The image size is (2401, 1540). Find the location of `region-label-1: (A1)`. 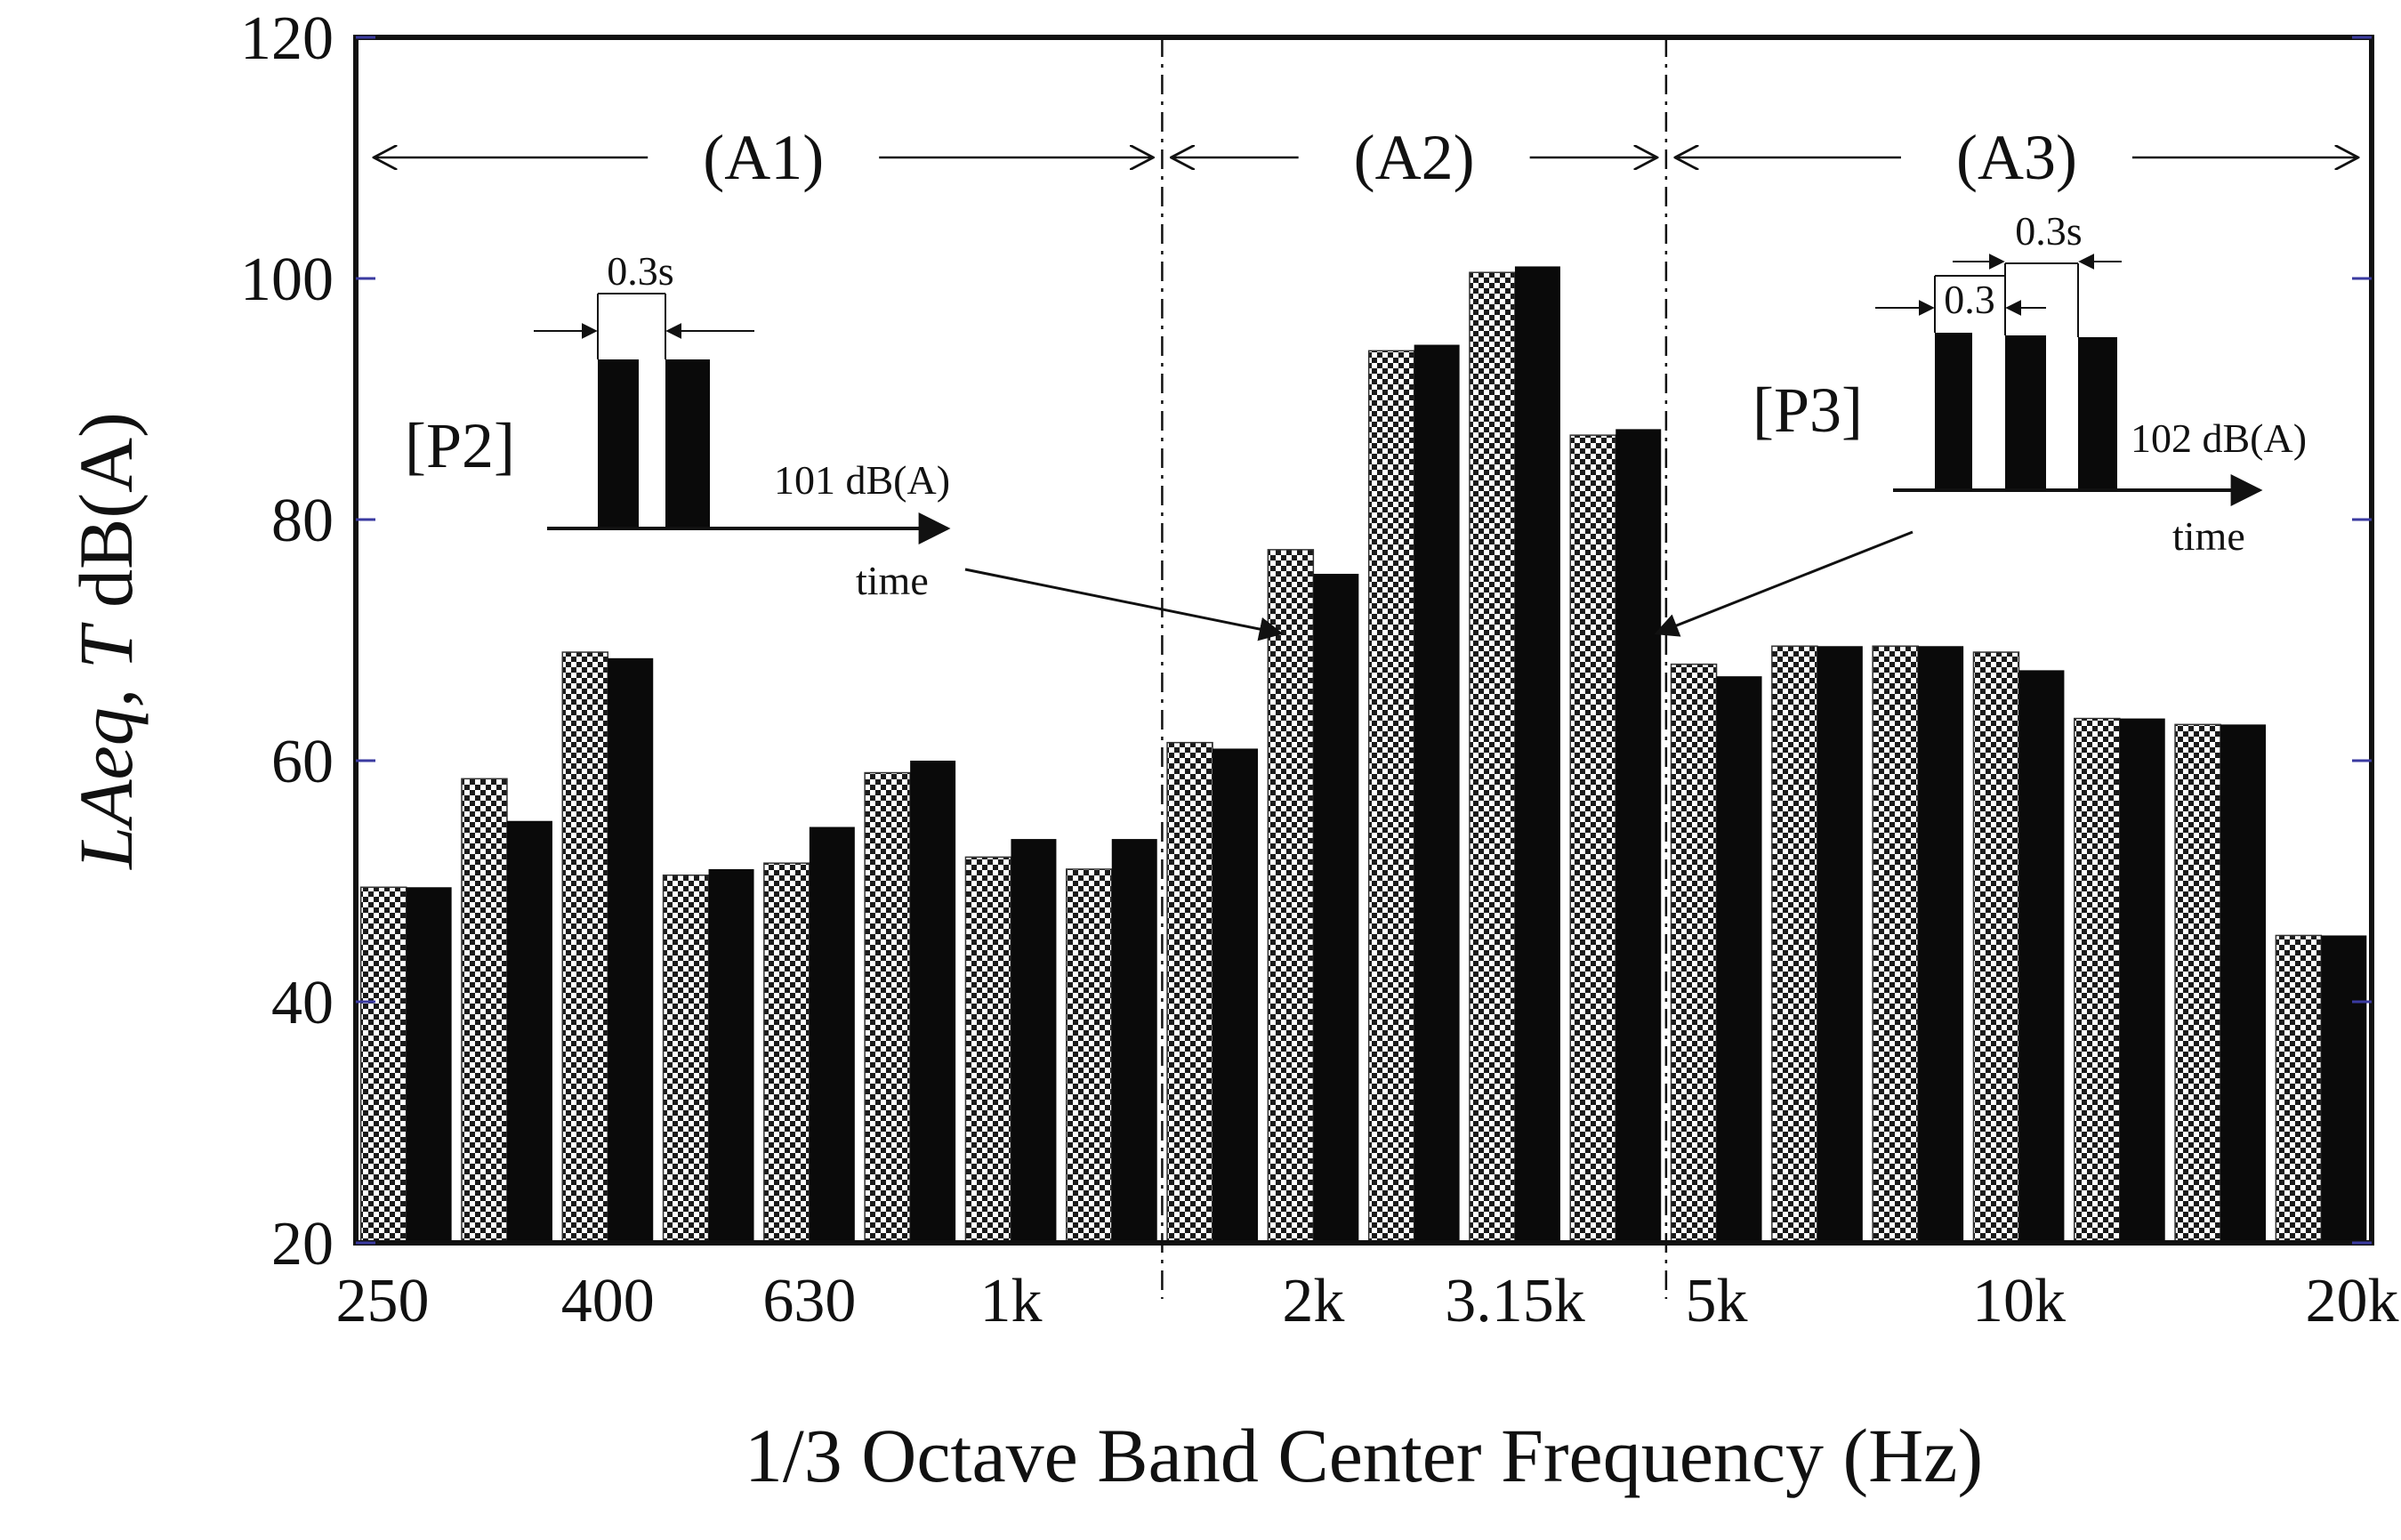

region-label-1: (A1) is located at coordinates (763, 157).